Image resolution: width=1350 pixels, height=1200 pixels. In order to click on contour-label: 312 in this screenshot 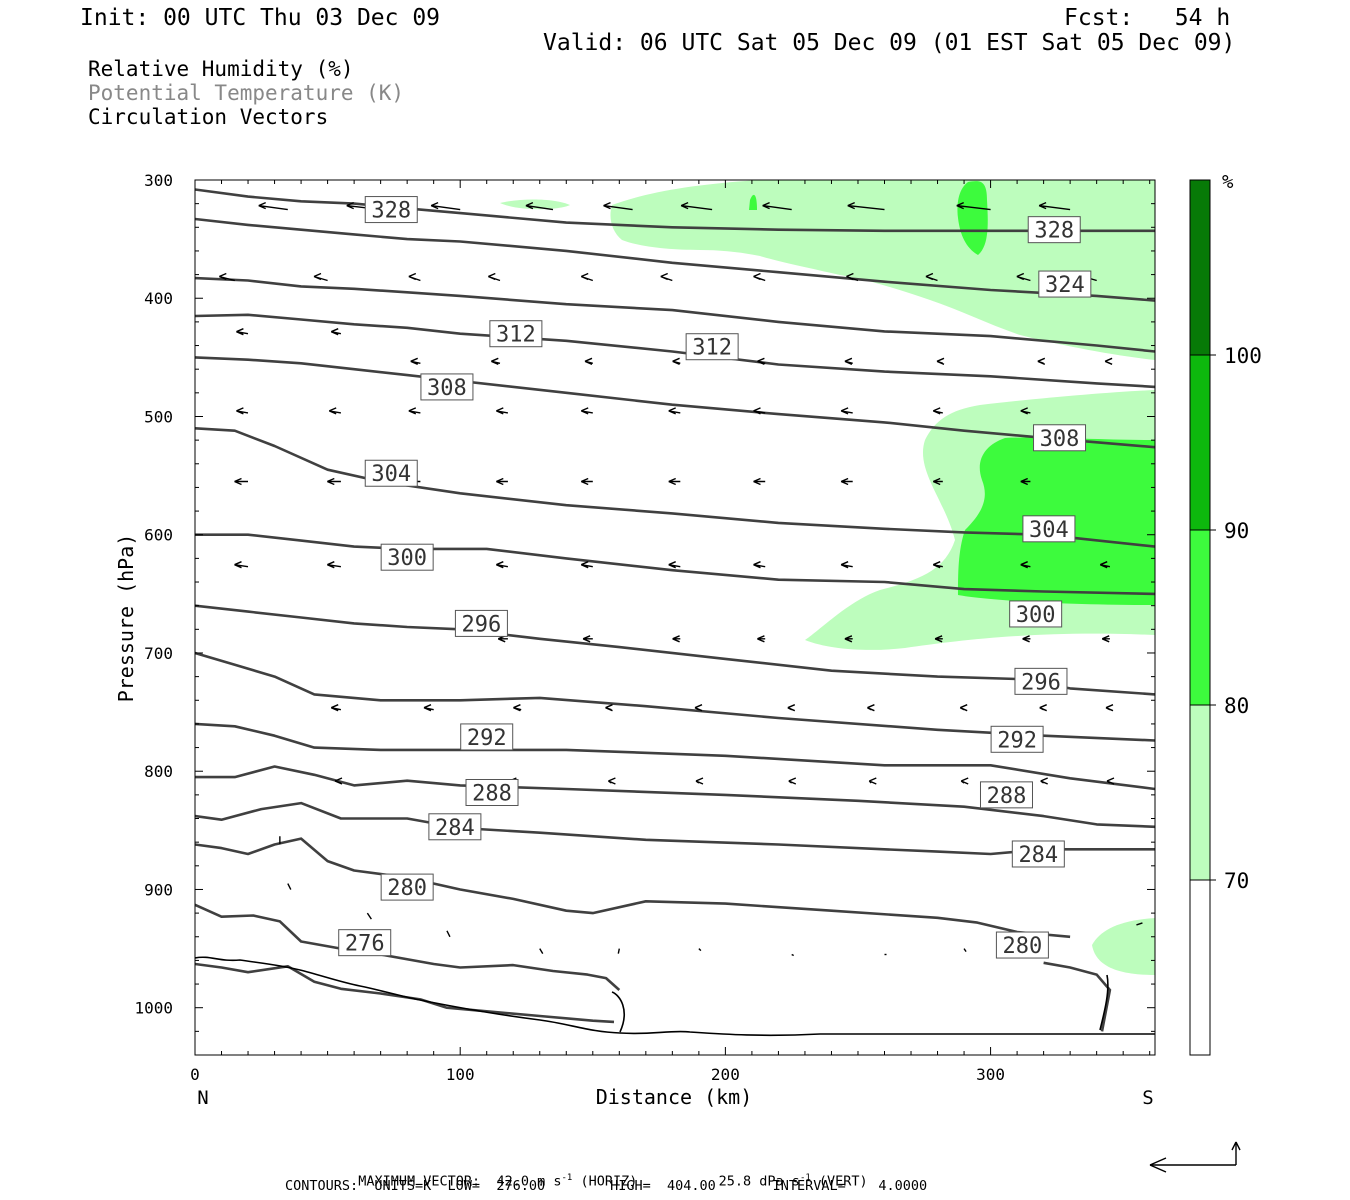, I will do `click(516, 335)`.